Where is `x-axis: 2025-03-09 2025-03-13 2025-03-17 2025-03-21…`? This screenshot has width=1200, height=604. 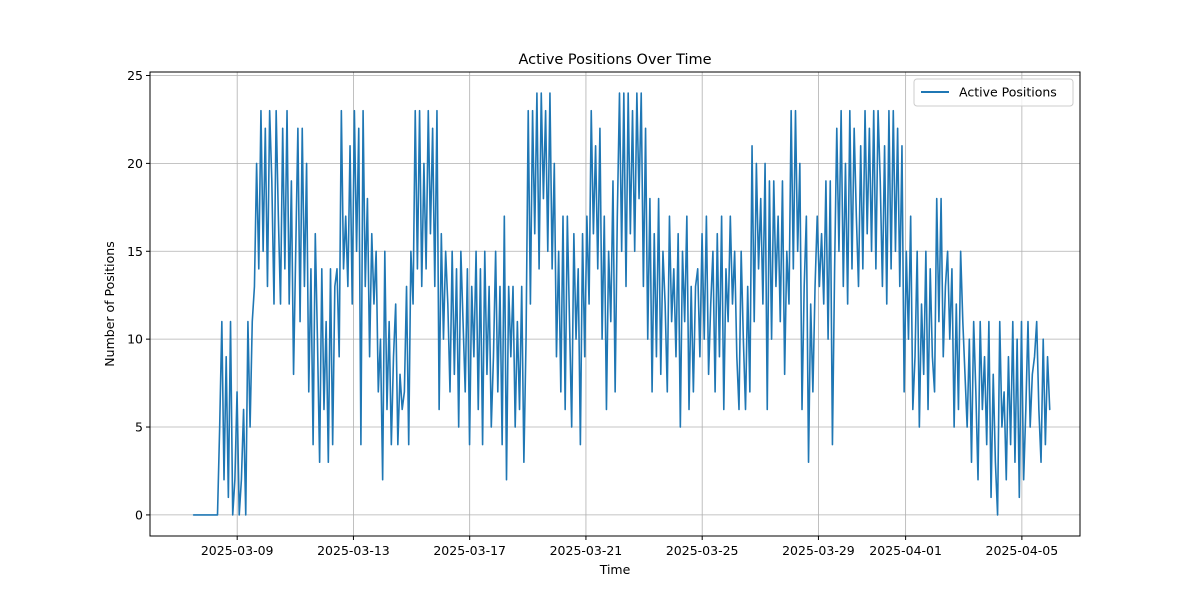
x-axis: 2025-03-09 2025-03-13 2025-03-17 2025-03-21… is located at coordinates (629, 547).